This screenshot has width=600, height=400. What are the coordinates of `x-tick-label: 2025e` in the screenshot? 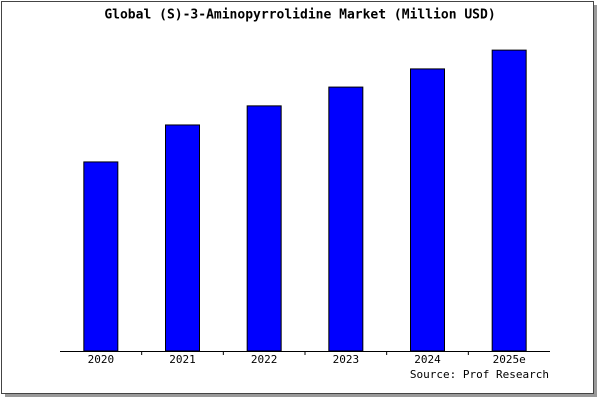 It's located at (509, 359).